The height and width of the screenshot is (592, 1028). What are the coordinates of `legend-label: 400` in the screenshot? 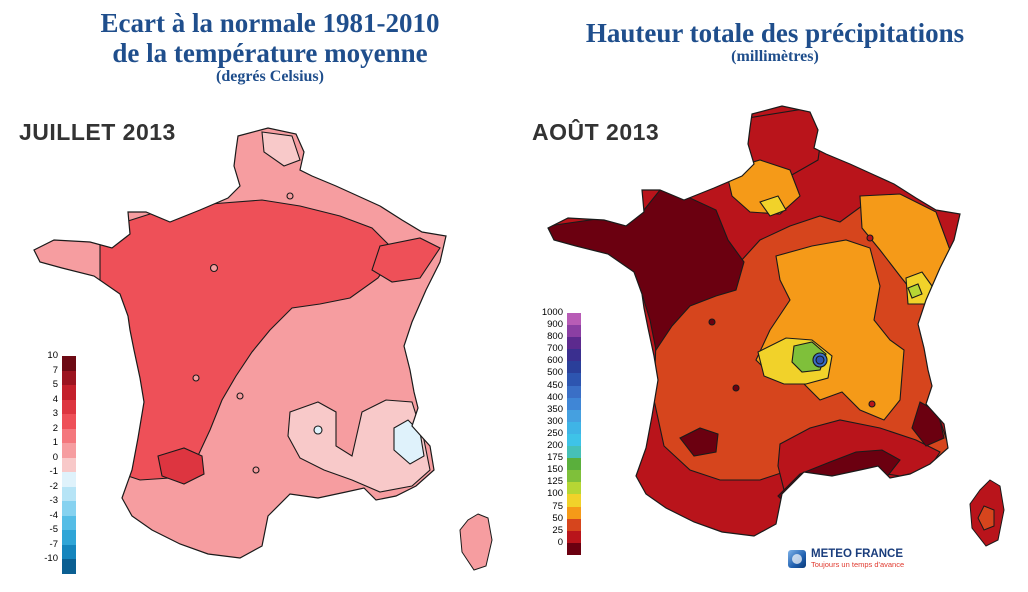 It's located at (555, 397).